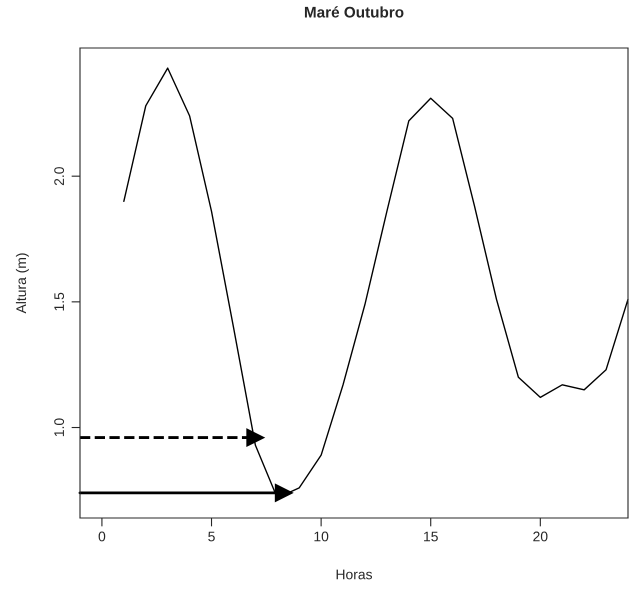 The image size is (643, 595). What do you see at coordinates (102, 537) in the screenshot?
I see `x-tick-label: 0` at bounding box center [102, 537].